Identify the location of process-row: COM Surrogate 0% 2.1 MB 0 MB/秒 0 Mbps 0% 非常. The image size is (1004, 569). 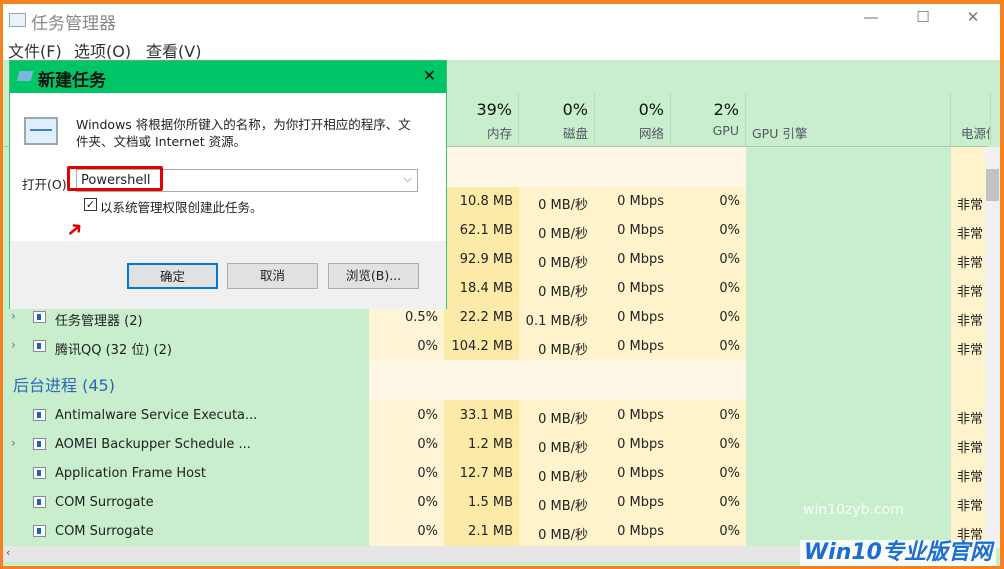
(495, 531).